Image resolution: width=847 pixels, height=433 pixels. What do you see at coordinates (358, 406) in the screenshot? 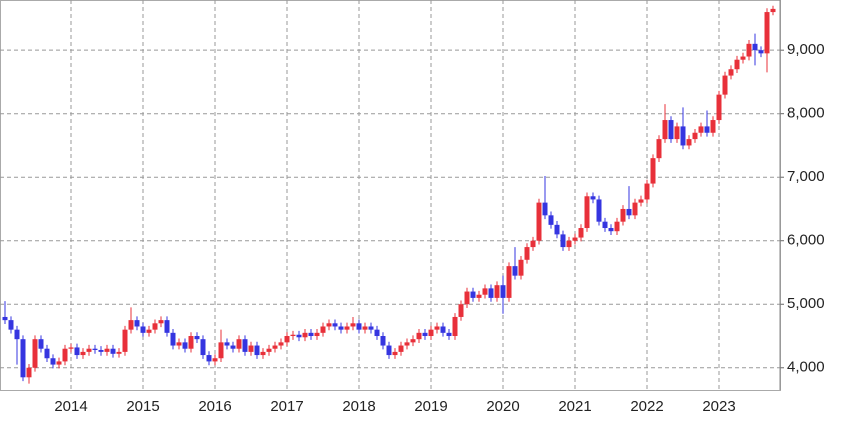
I see `x-tick-label: 2018` at bounding box center [358, 406].